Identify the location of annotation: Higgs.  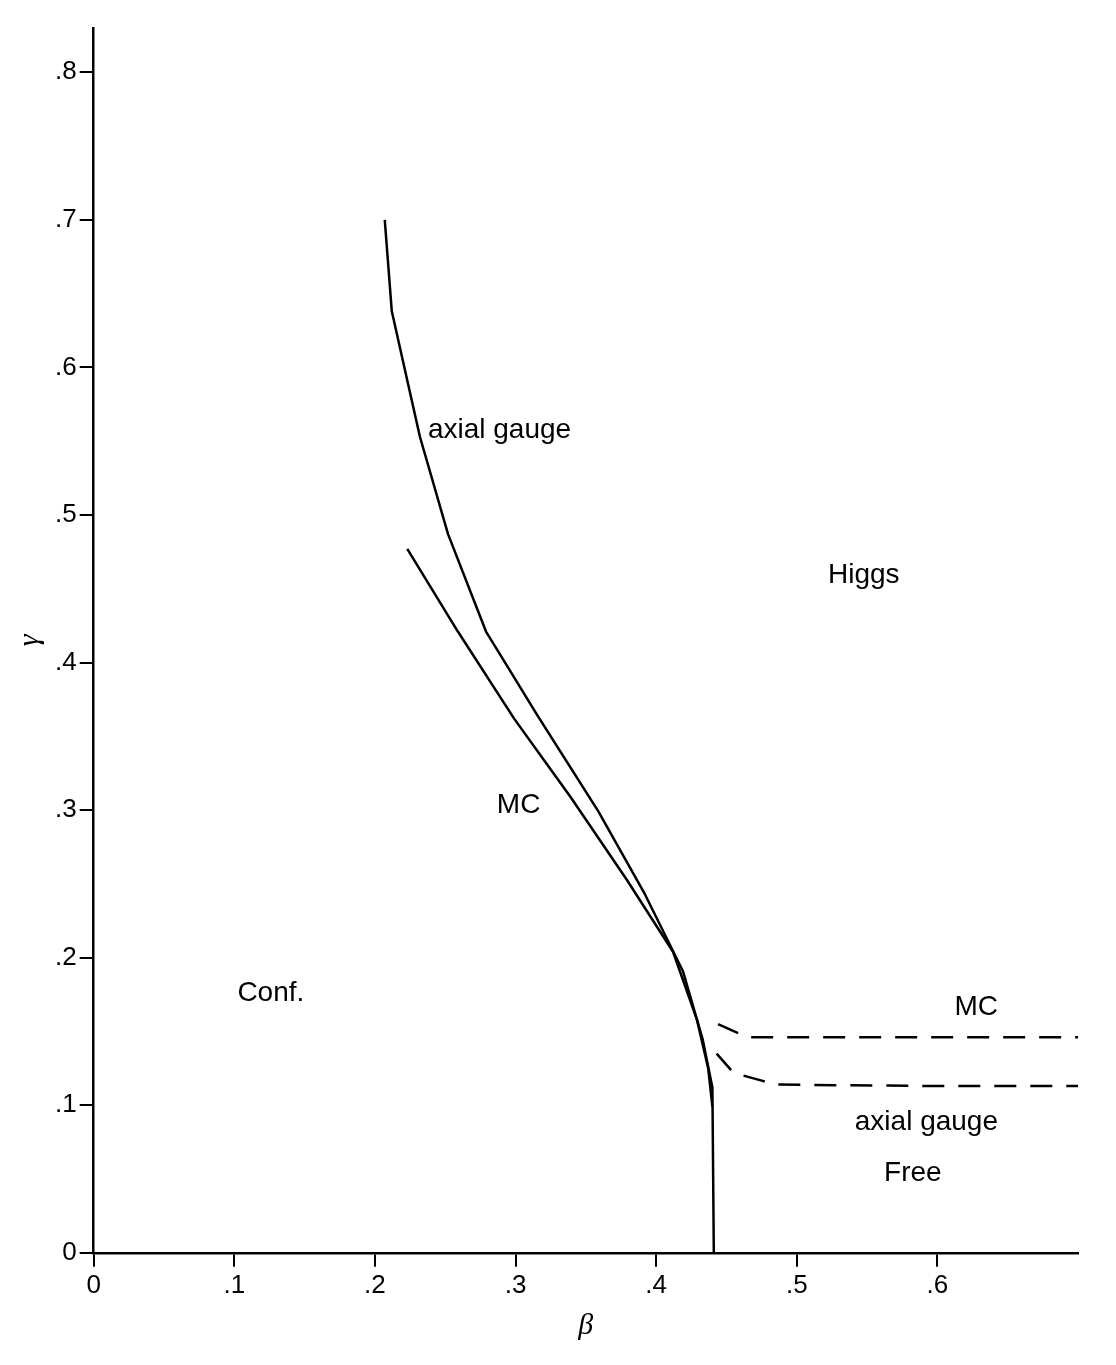
(863, 574).